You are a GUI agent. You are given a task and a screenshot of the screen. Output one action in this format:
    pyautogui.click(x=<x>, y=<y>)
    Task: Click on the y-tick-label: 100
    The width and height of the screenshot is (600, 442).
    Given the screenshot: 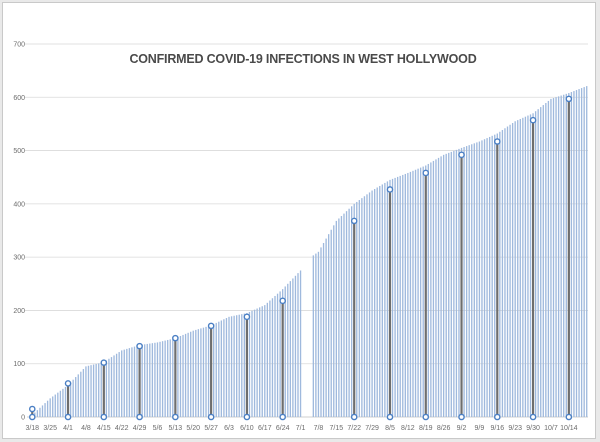 What is the action you would take?
    pyautogui.click(x=19, y=364)
    